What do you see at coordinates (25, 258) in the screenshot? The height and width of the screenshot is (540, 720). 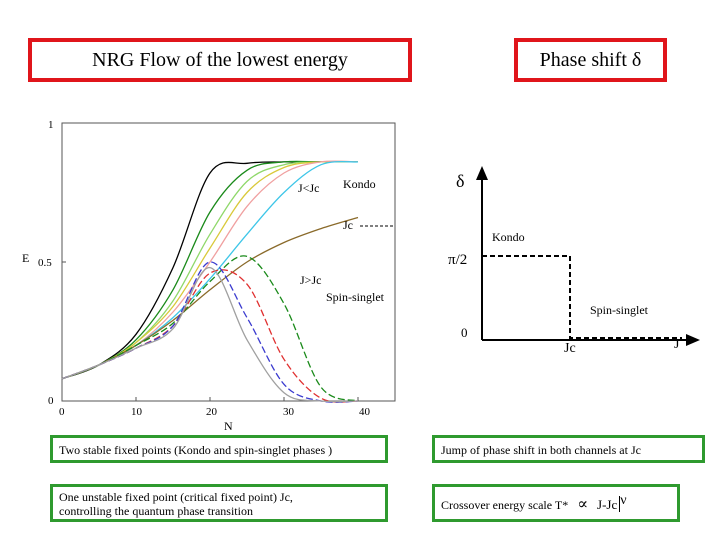 I see `y-axis-label: E` at bounding box center [25, 258].